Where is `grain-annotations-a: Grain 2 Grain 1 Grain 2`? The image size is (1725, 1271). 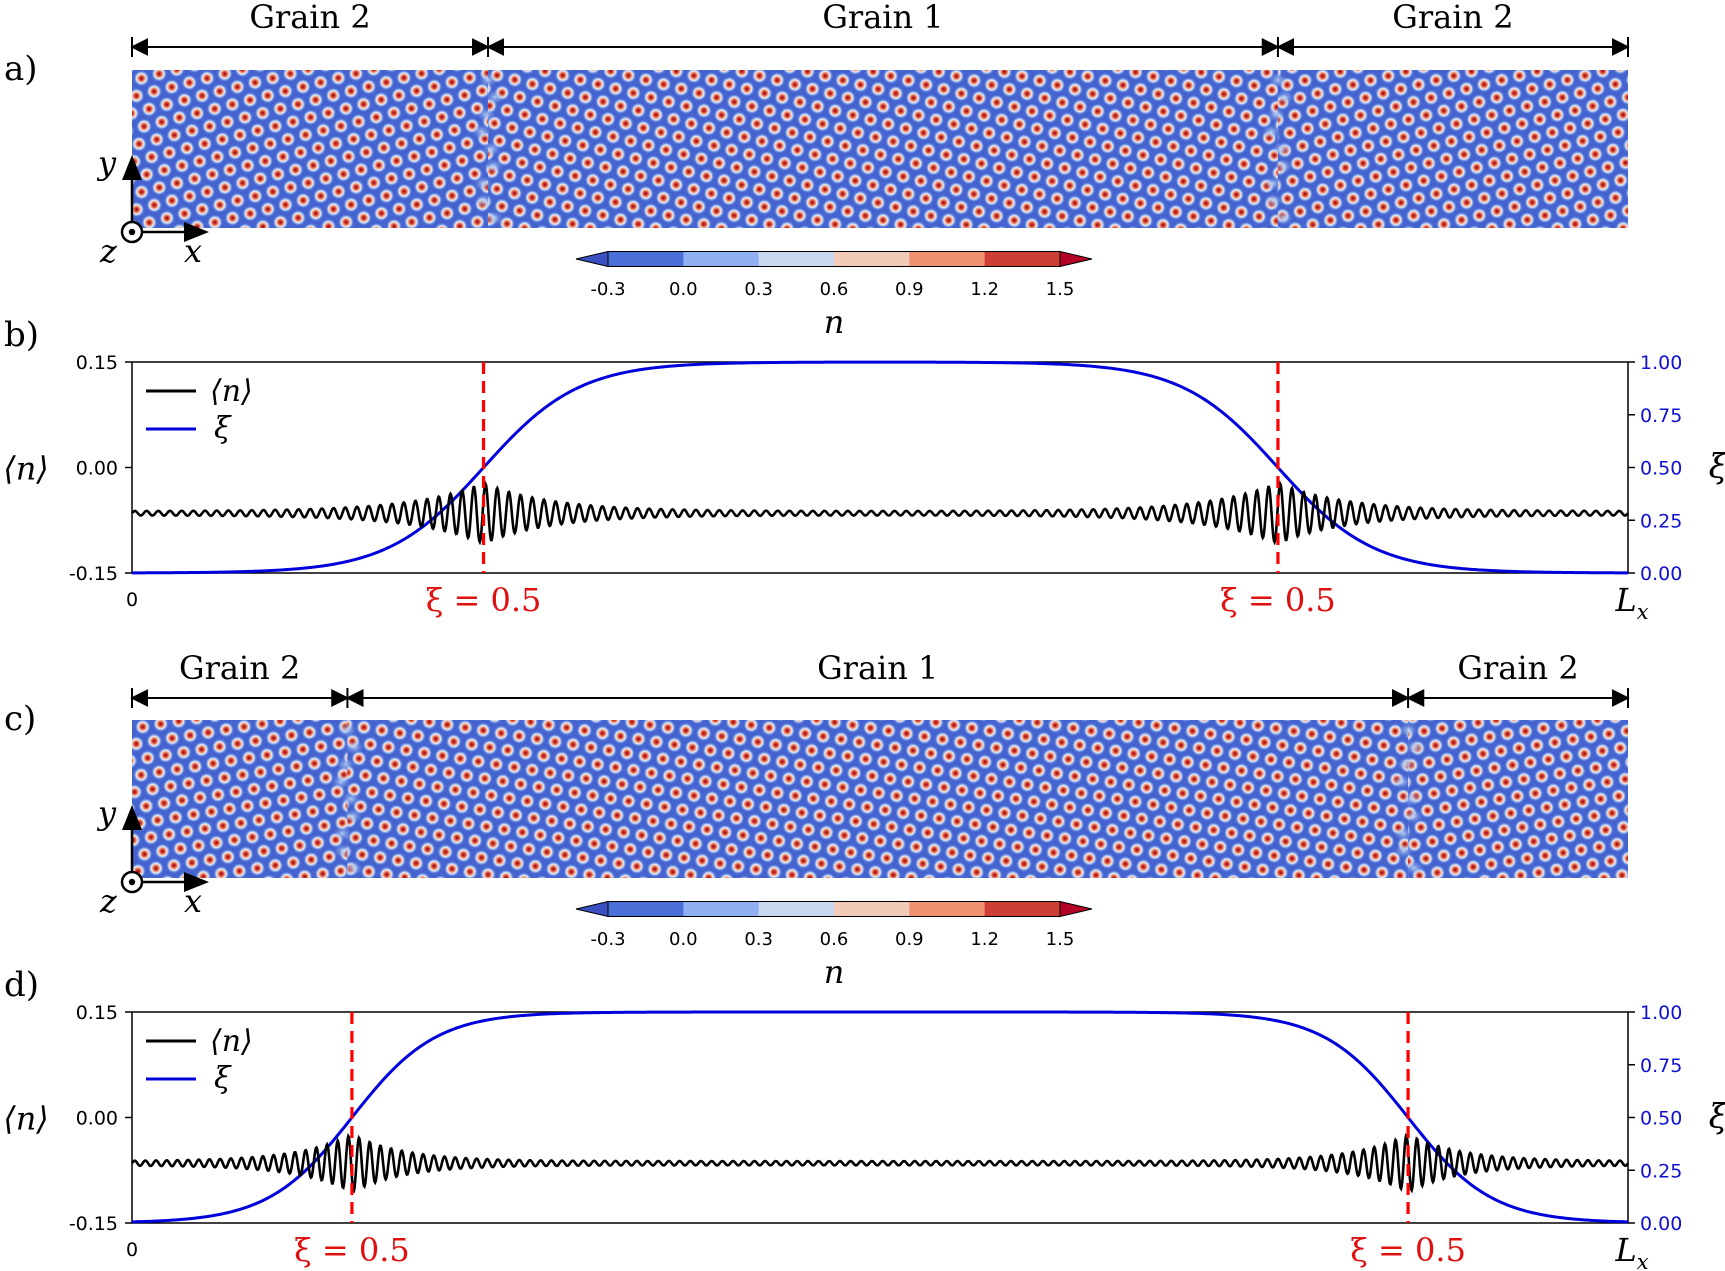 grain-annotations-a: Grain 2 Grain 1 Grain 2 is located at coordinates (880, 28).